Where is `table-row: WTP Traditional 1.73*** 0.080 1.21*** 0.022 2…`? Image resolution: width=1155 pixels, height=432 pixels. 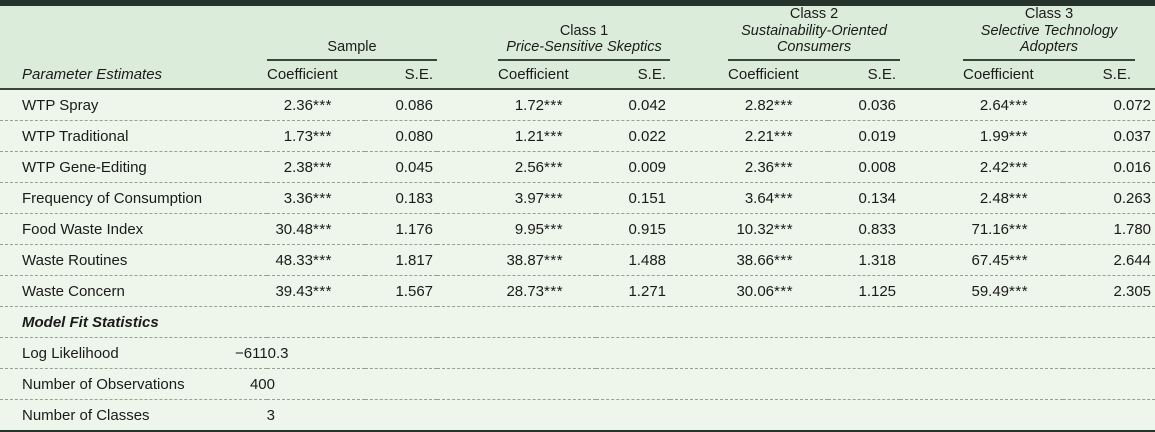
table-row: WTP Traditional 1.73*** 0.080 1.21*** 0.022 2… is located at coordinates (577, 136).